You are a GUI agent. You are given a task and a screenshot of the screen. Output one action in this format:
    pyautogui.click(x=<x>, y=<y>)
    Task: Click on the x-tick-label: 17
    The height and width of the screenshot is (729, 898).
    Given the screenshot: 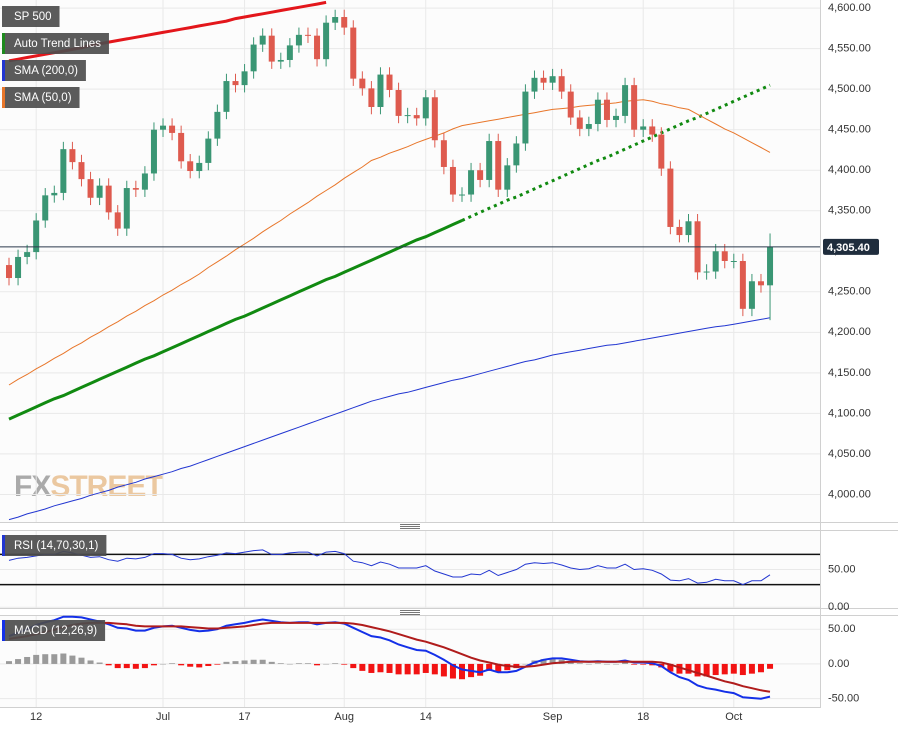 What is the action you would take?
    pyautogui.click(x=244, y=717)
    